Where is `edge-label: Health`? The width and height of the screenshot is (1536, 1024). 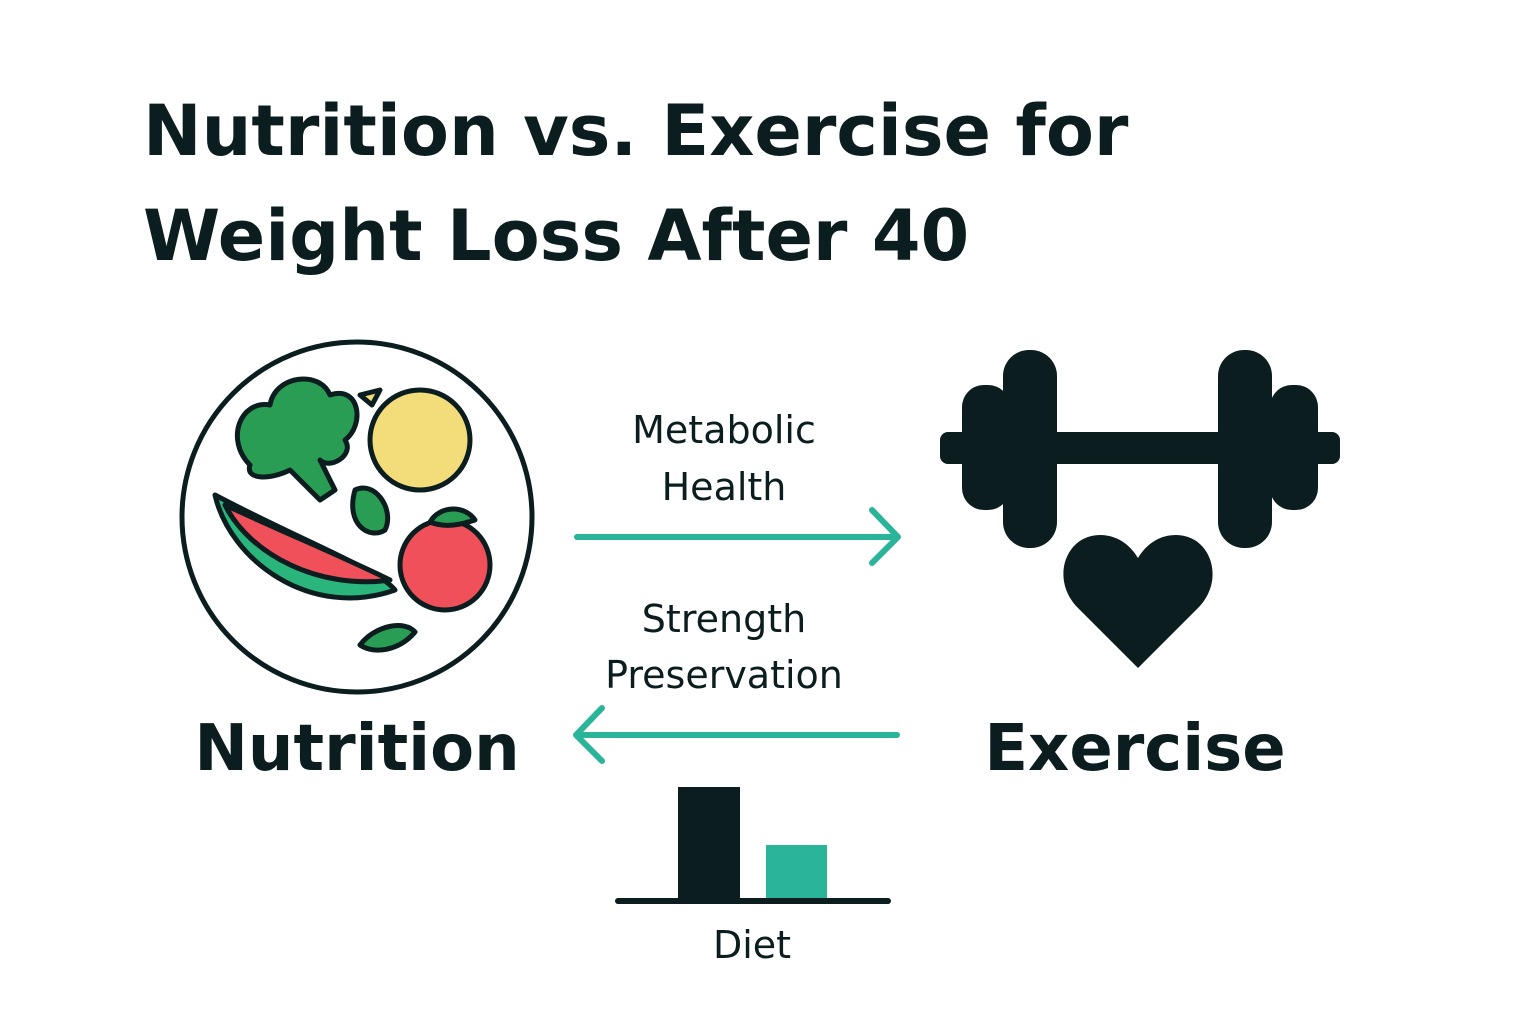
edge-label: Health is located at coordinates (724, 487).